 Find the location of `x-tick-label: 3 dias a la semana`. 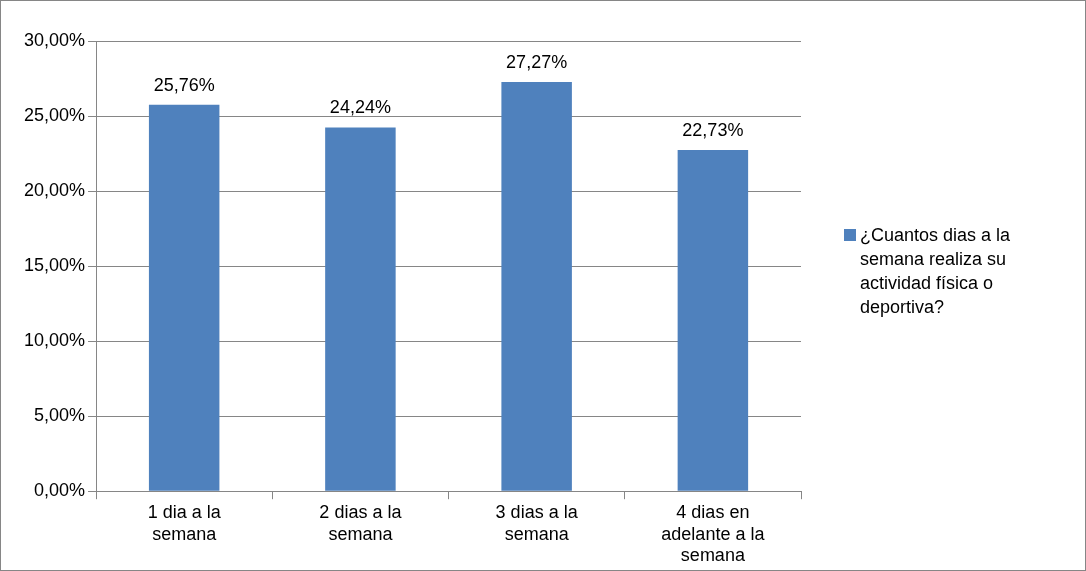

x-tick-label: 3 dias a la semana is located at coordinates (537, 522).